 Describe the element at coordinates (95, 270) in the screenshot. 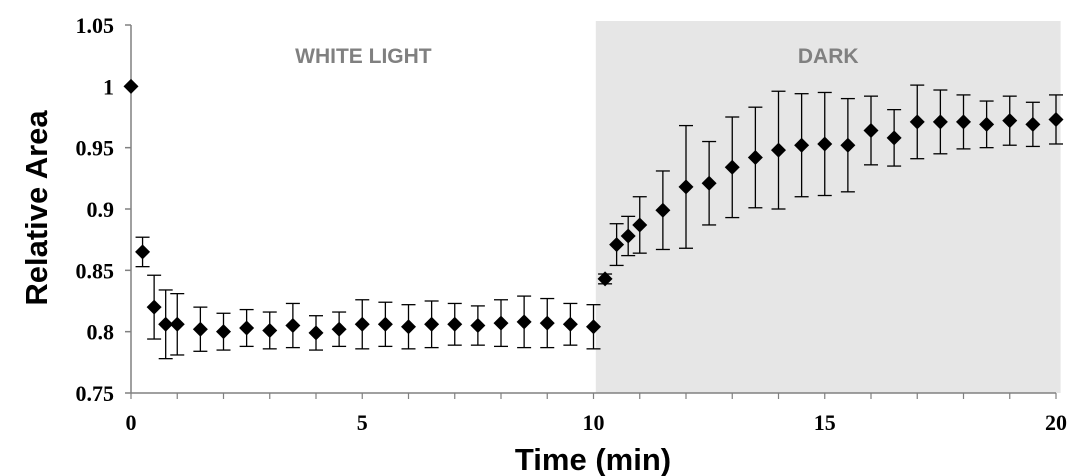

I see `y-tick-label: 0.85` at that location.